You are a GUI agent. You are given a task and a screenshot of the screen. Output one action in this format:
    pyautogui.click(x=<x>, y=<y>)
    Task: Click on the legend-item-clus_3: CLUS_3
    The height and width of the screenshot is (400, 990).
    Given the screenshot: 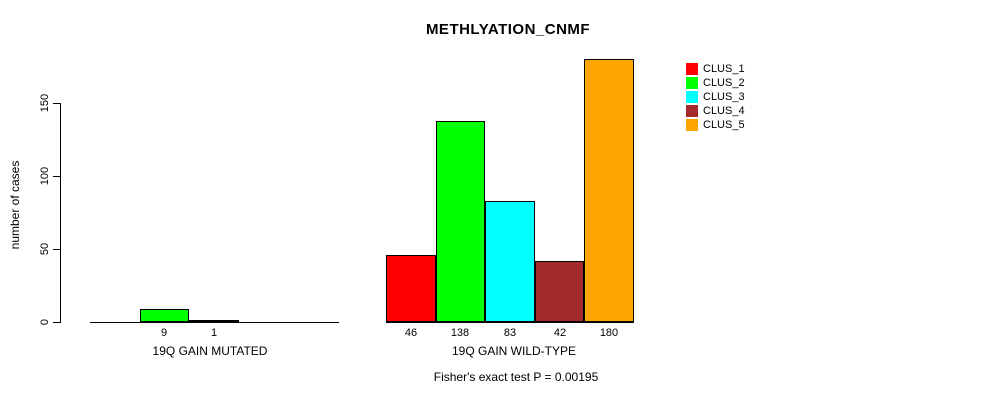 What is the action you would take?
    pyautogui.click(x=715, y=97)
    